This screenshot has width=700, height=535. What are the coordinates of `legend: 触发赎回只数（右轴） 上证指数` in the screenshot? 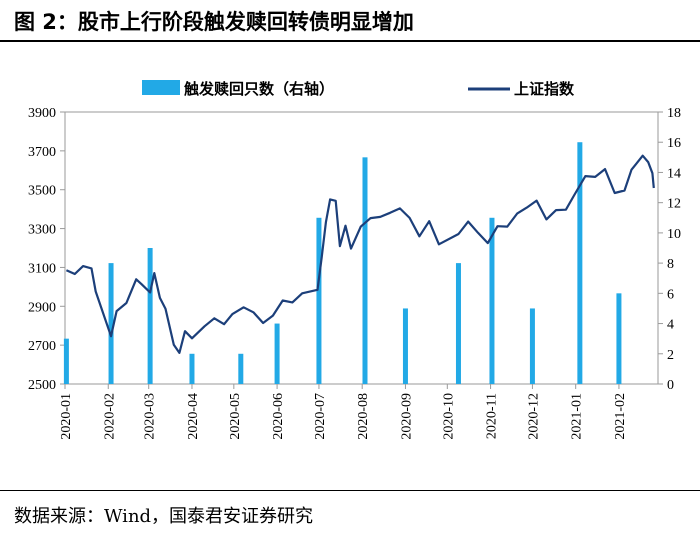 It's located at (358, 89).